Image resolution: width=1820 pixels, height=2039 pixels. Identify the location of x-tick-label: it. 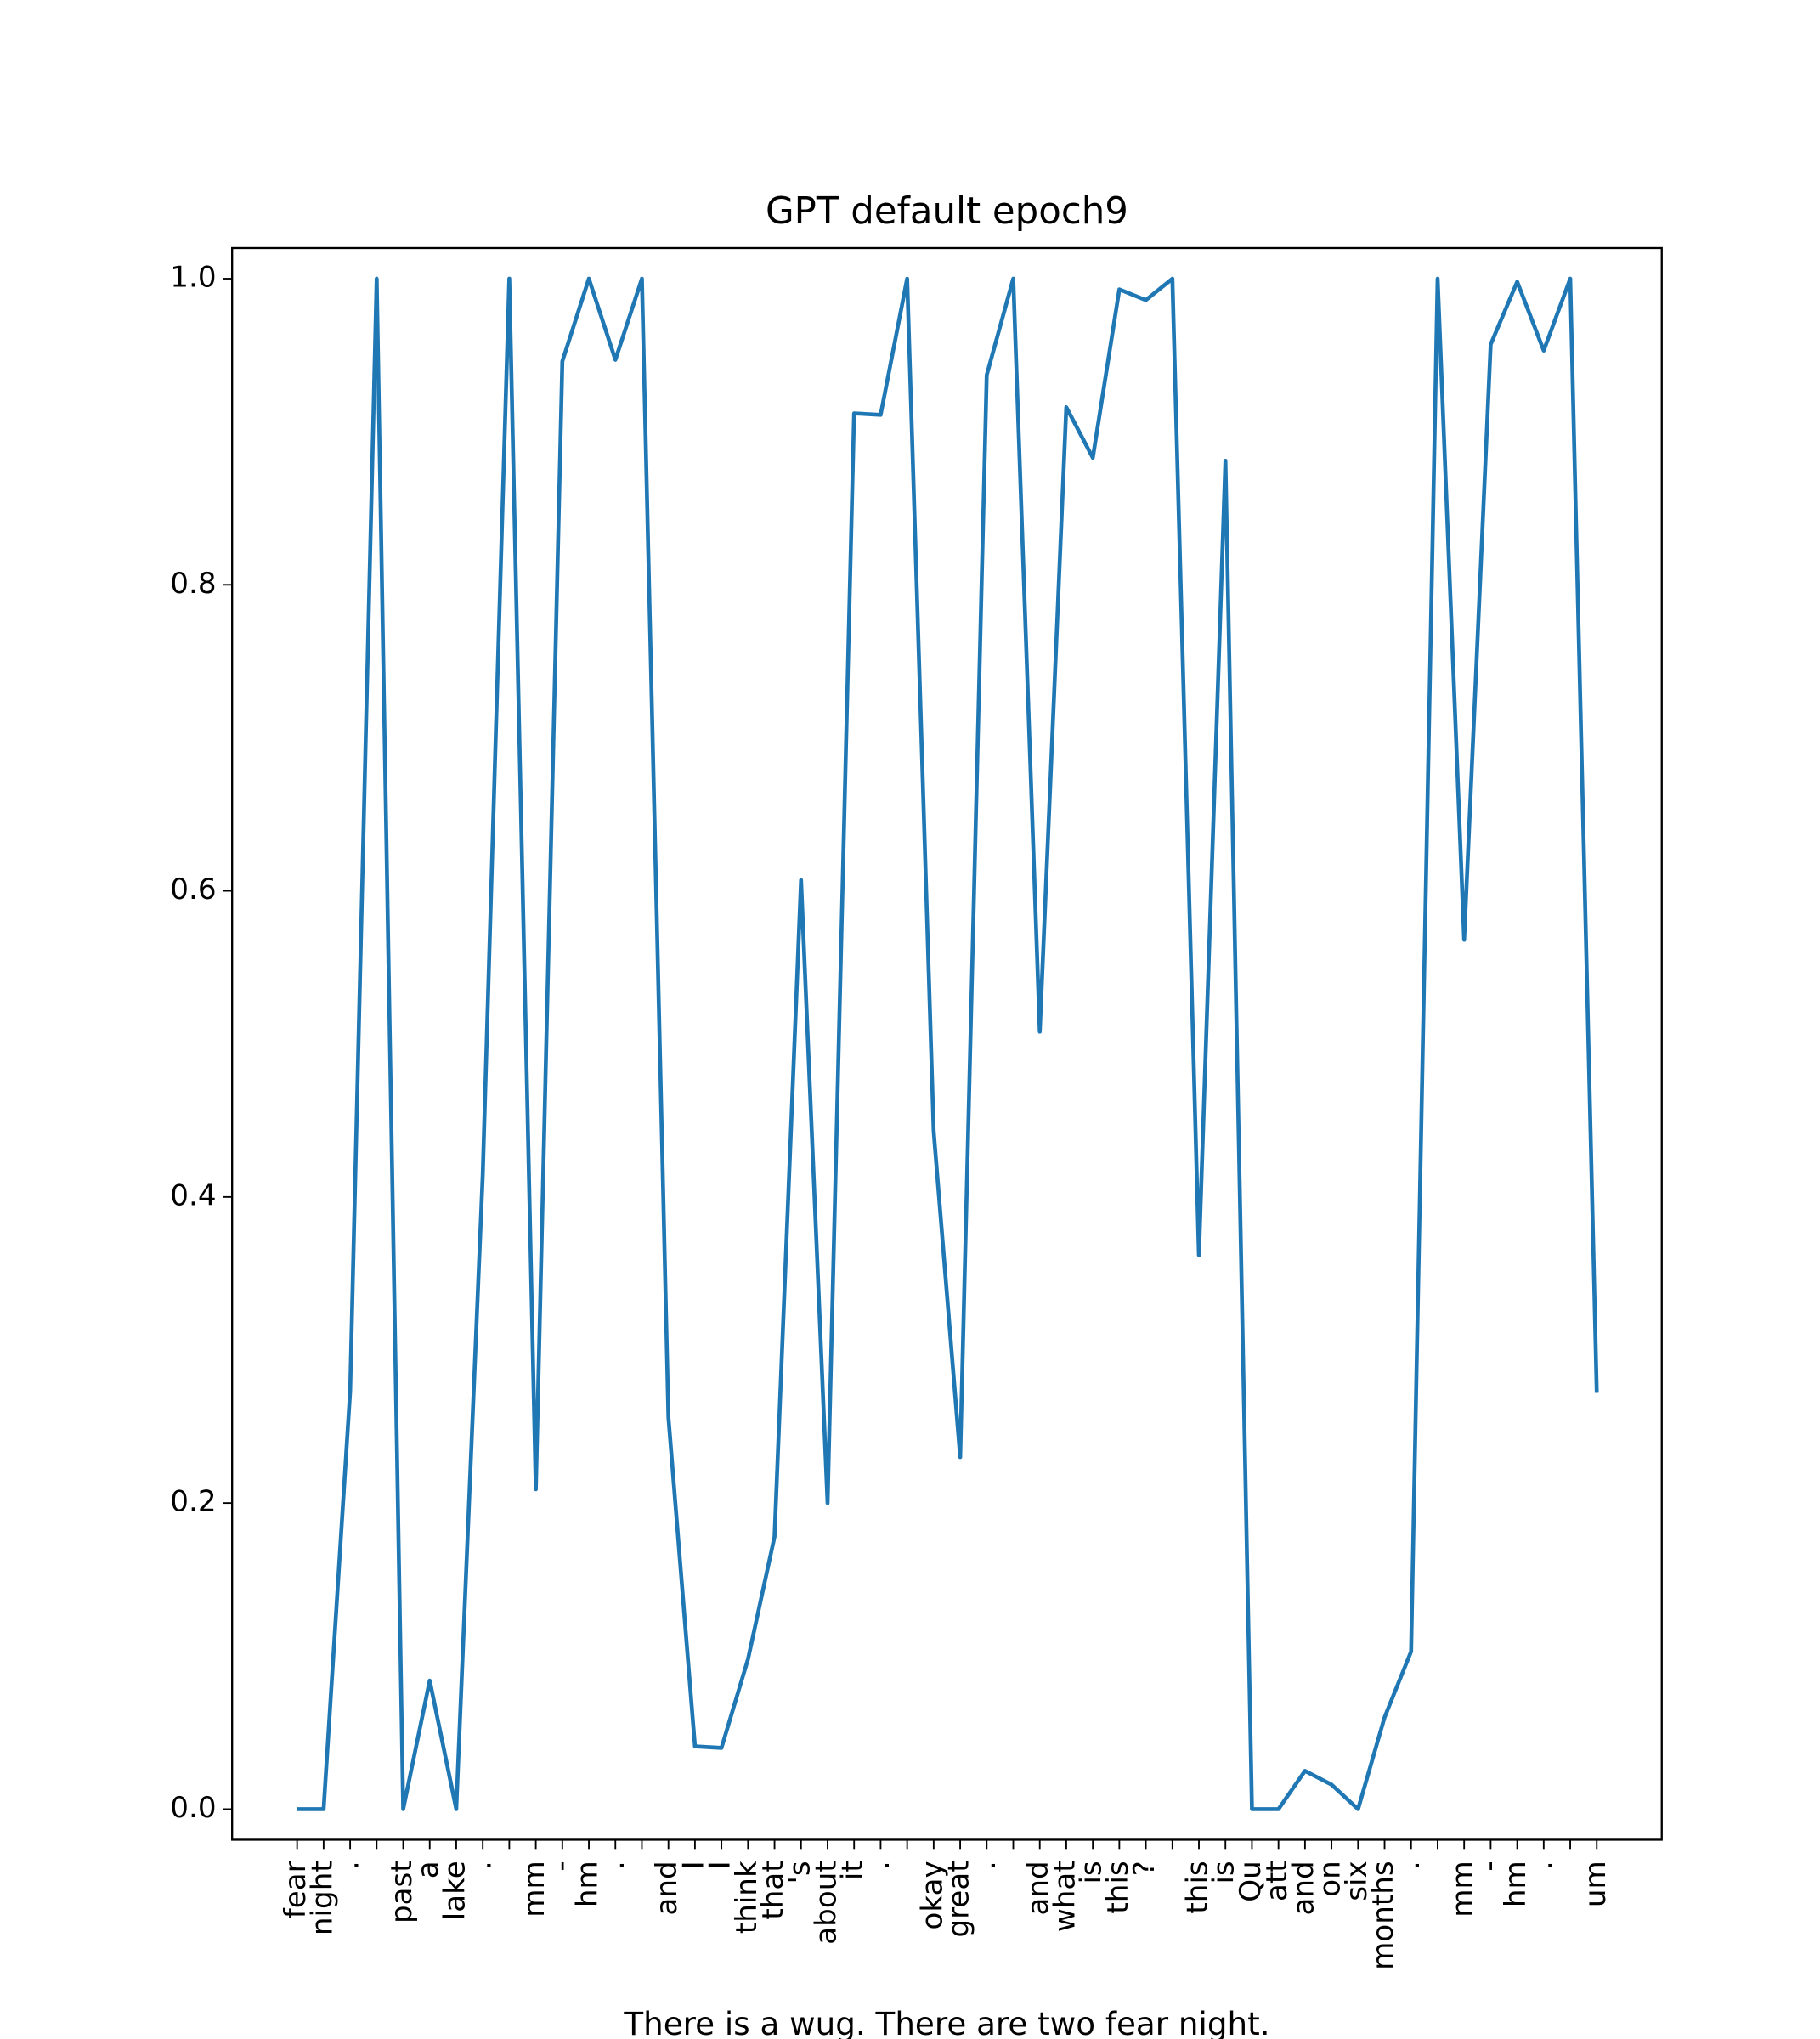
(853, 1871).